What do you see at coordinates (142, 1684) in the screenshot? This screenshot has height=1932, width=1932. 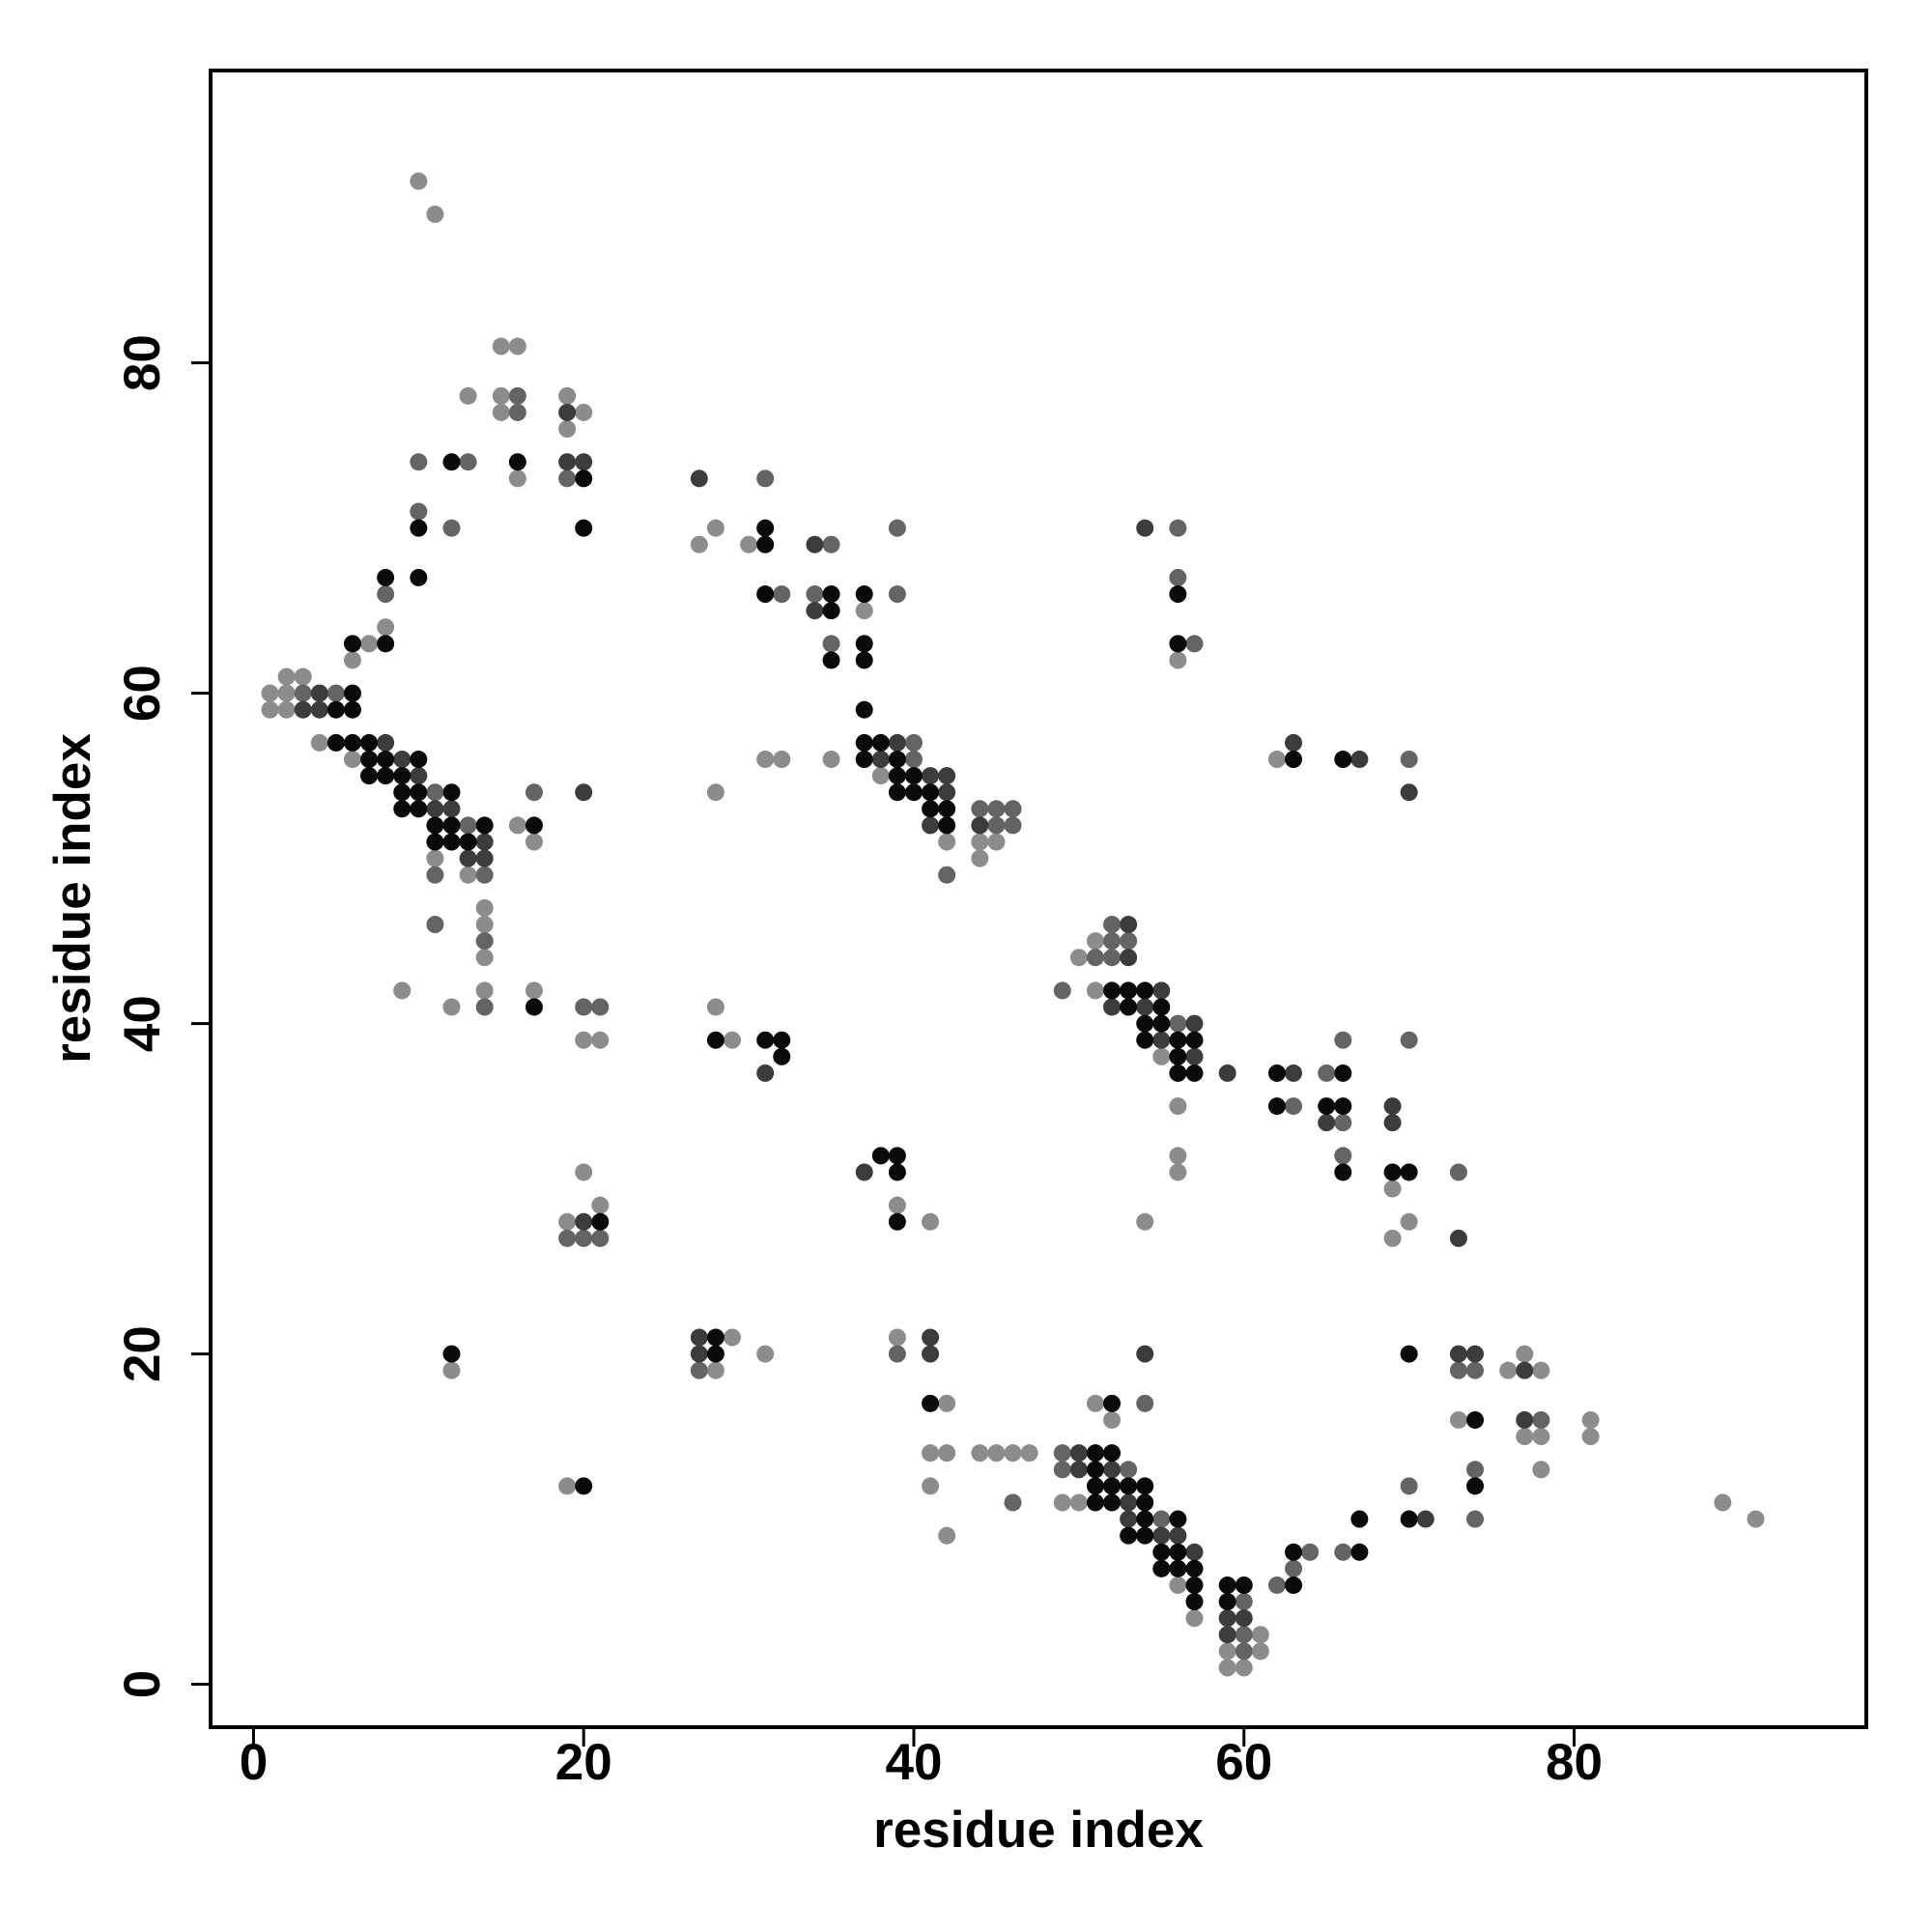 I see `y-tick-label: 0` at bounding box center [142, 1684].